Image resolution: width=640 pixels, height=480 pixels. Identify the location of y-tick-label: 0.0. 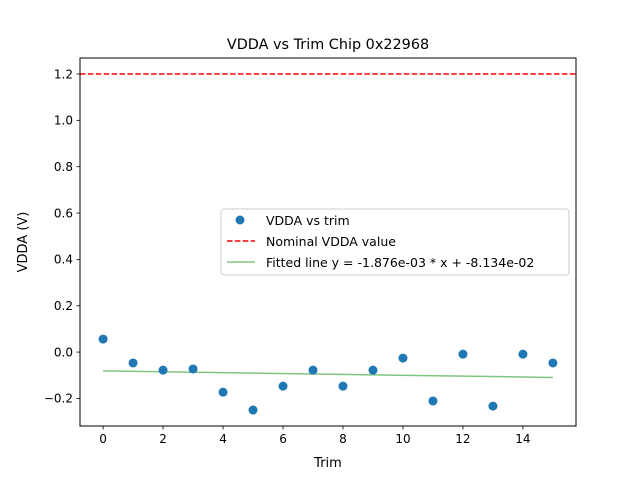
(63, 352).